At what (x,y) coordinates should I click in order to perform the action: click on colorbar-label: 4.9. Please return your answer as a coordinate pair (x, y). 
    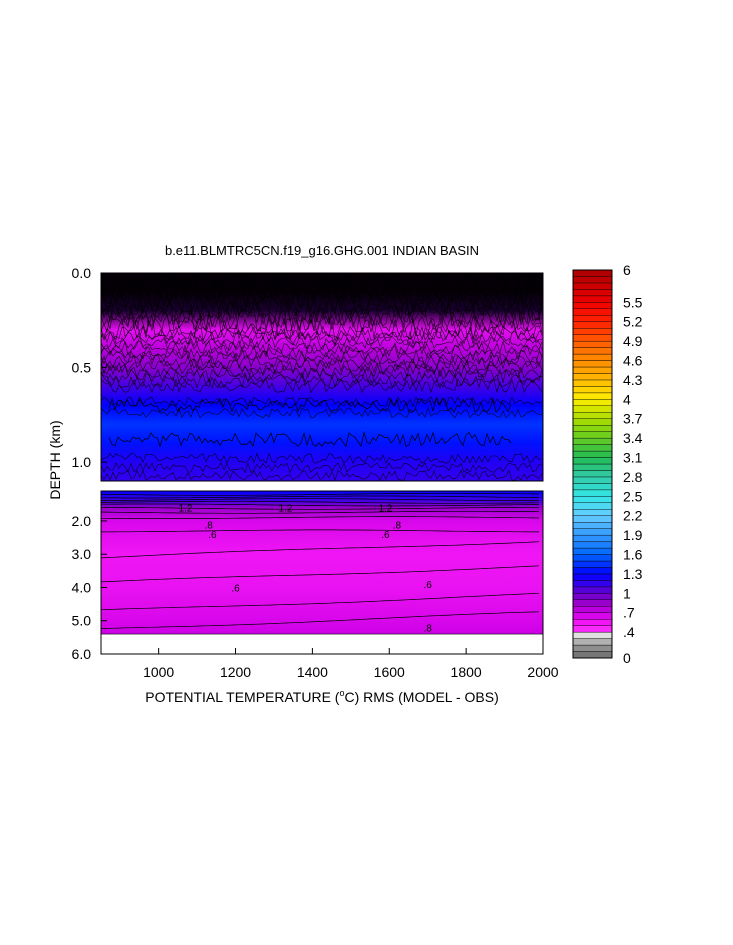
    Looking at the image, I should click on (633, 341).